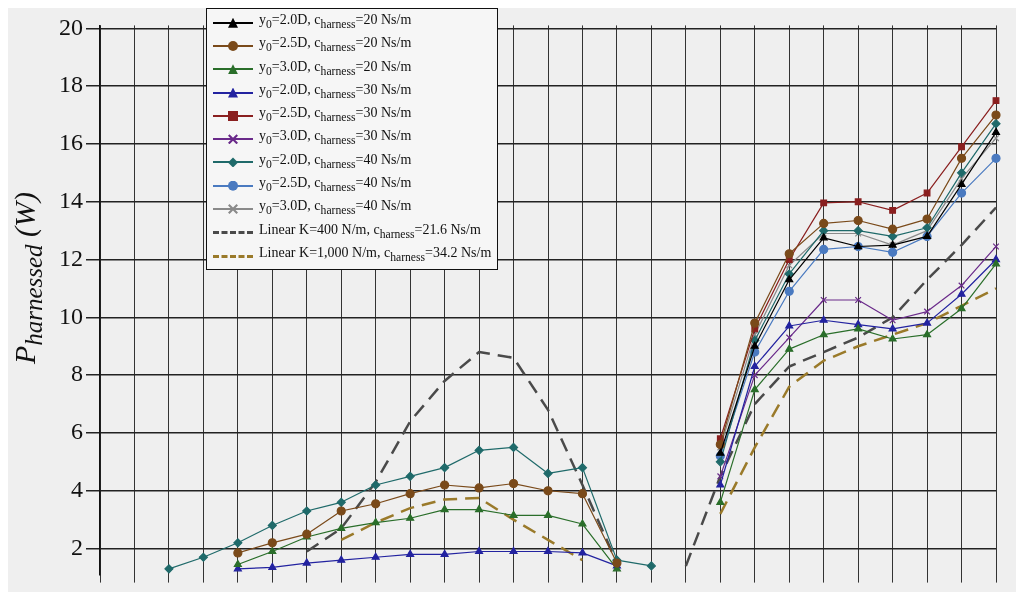 The width and height of the screenshot is (1024, 600). I want to click on y-tick-label: 16, so click(71, 142).